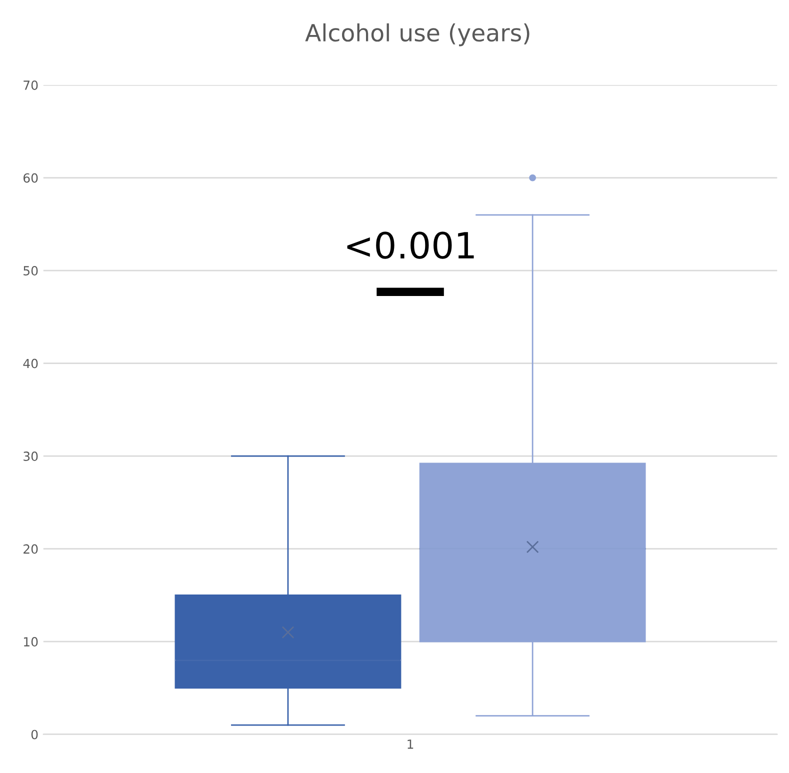  Describe the element at coordinates (411, 744) in the screenshot. I see `x-tick-label: 1` at that location.